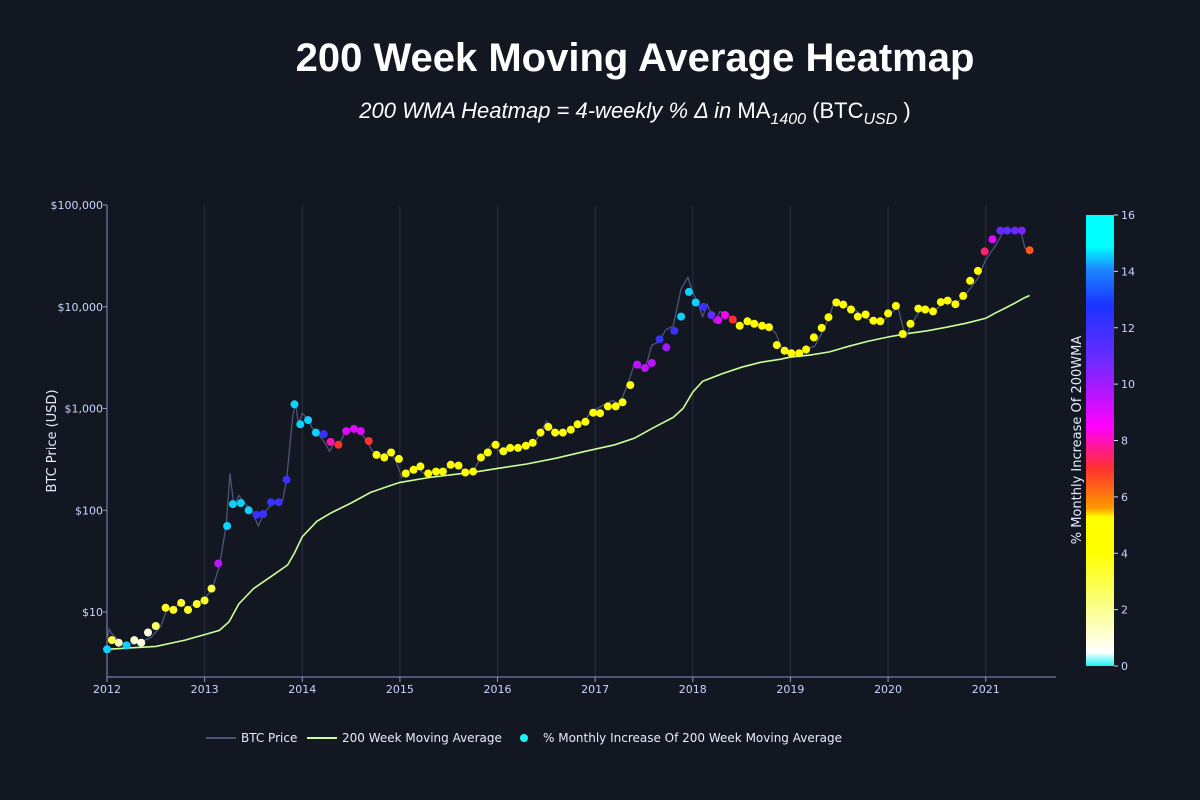 The height and width of the screenshot is (800, 1200). I want to click on colorbar-tick-label: 12, so click(1128, 328).